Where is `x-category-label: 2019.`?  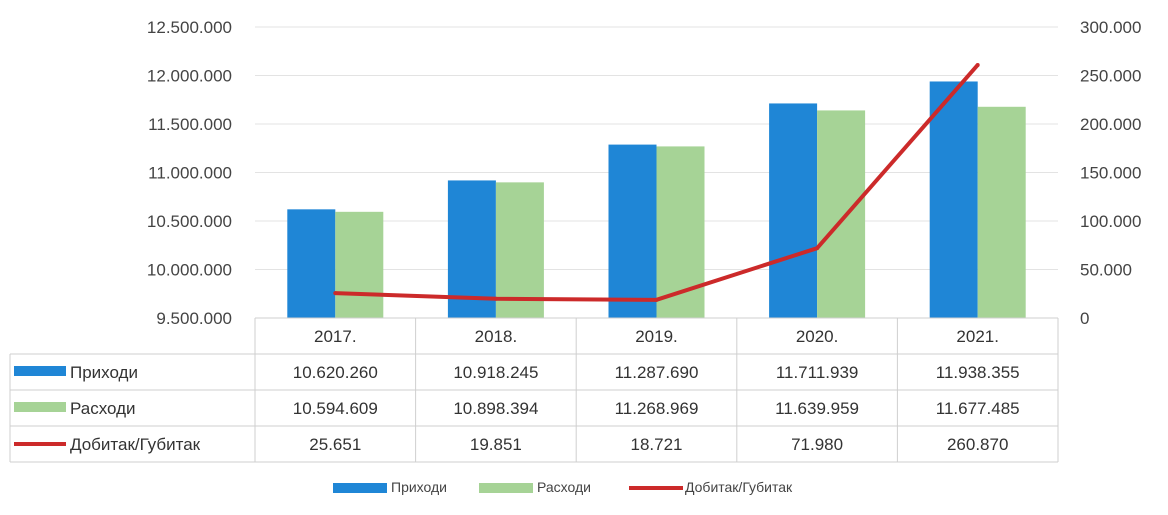
x-category-label: 2019. is located at coordinates (656, 336).